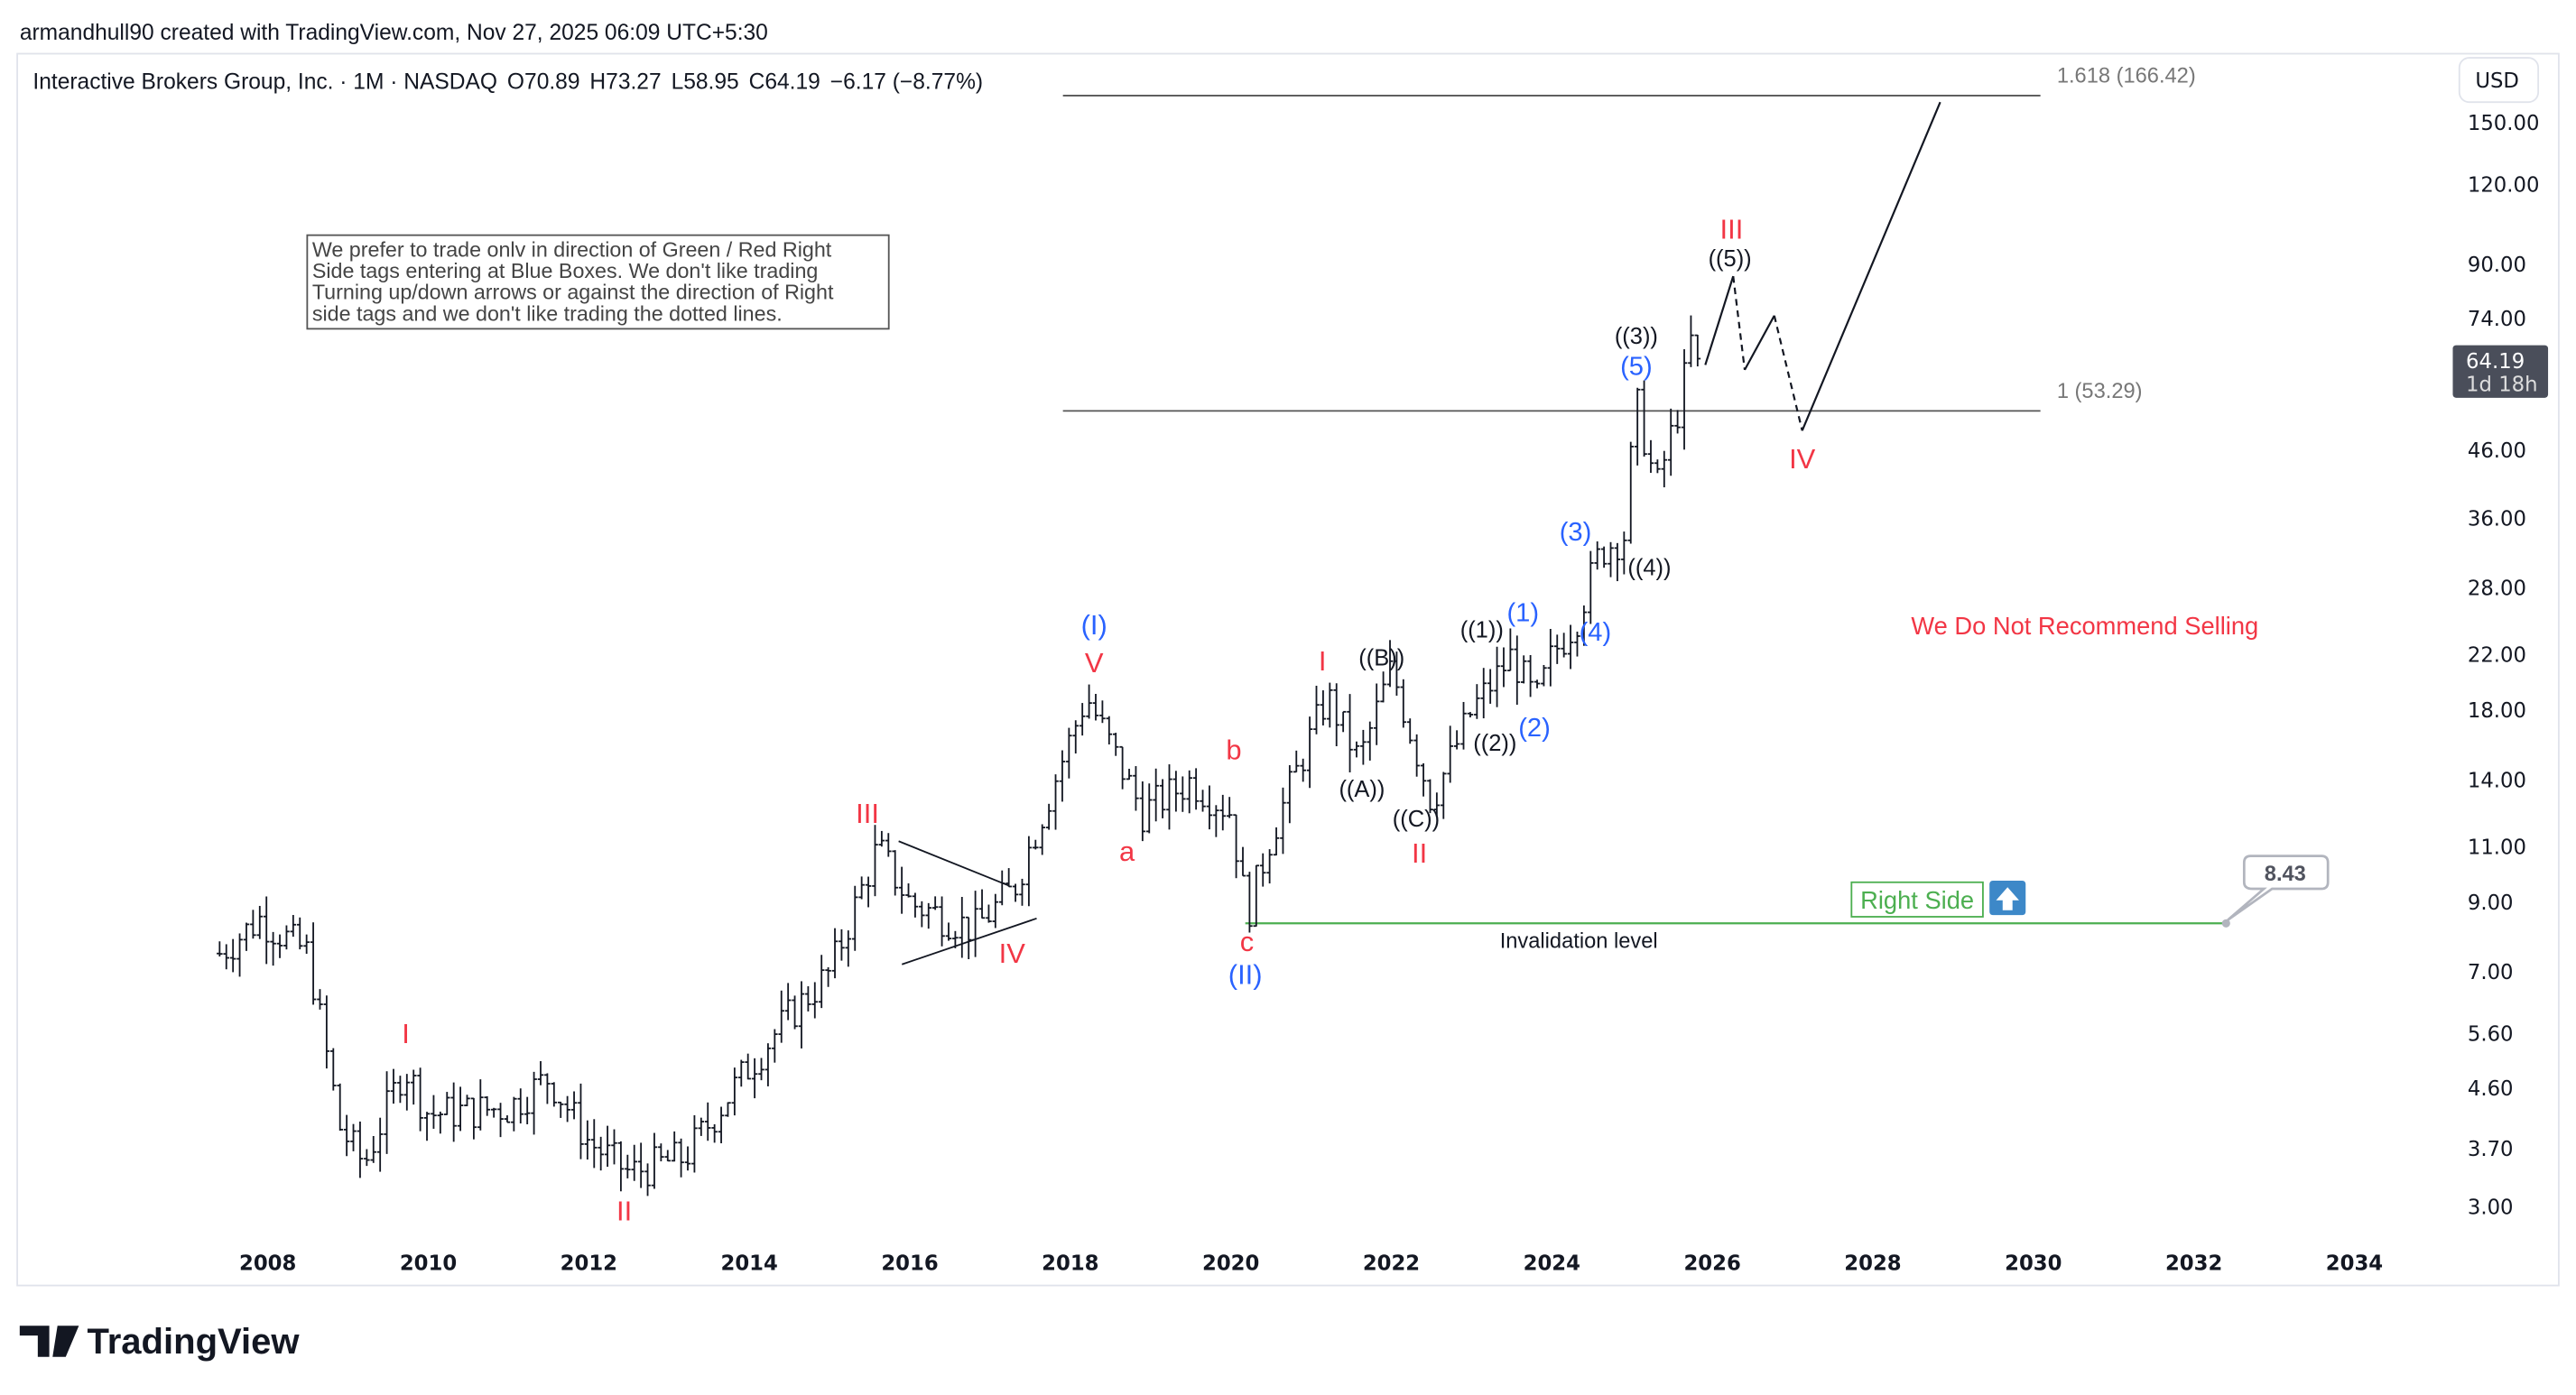 This screenshot has width=2576, height=1395. Describe the element at coordinates (2497, 519) in the screenshot. I see `price-tick-label: 36.00` at that location.